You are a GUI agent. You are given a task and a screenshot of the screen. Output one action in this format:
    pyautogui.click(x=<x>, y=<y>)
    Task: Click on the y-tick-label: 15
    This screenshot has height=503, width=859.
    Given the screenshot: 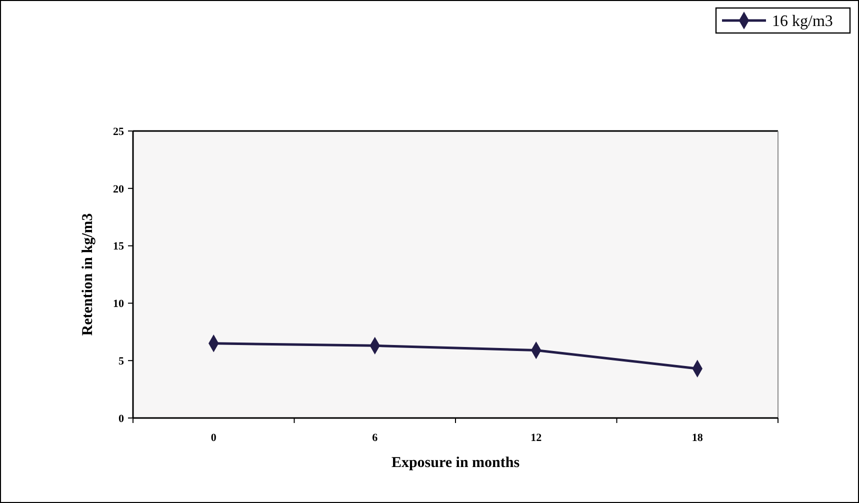 What is the action you would take?
    pyautogui.click(x=118, y=246)
    